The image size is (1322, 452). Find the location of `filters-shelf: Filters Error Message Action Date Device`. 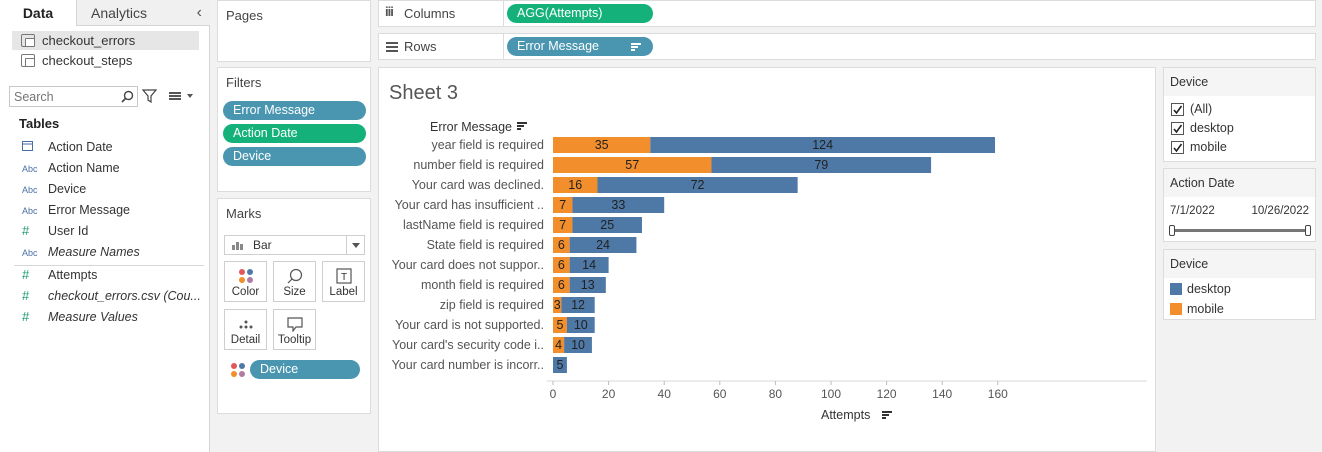

filters-shelf: Filters Error Message Action Date Device is located at coordinates (294, 129).